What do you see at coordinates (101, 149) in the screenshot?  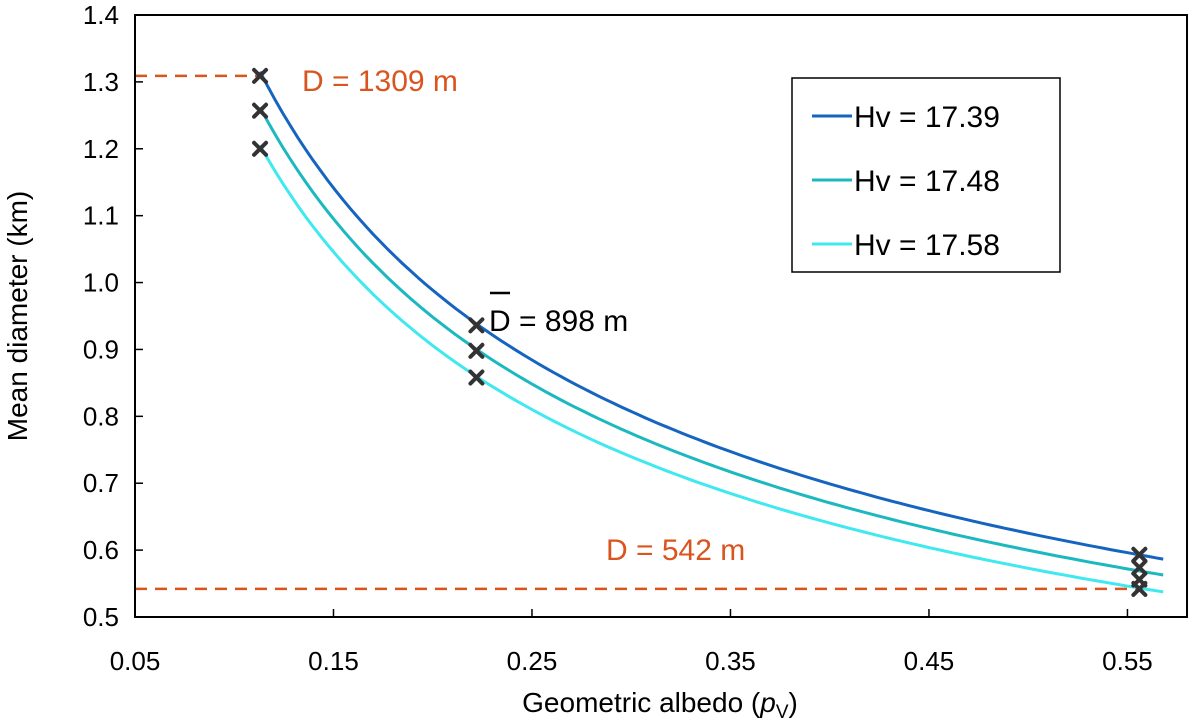 I see `y-tick-label-7: 1.2` at bounding box center [101, 149].